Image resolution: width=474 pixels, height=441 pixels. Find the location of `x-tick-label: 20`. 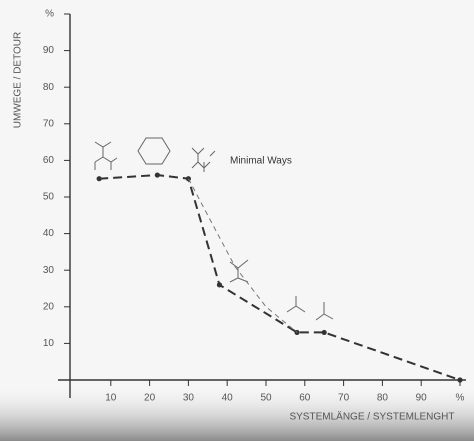

x-tick-label: 20 is located at coordinates (150, 398).